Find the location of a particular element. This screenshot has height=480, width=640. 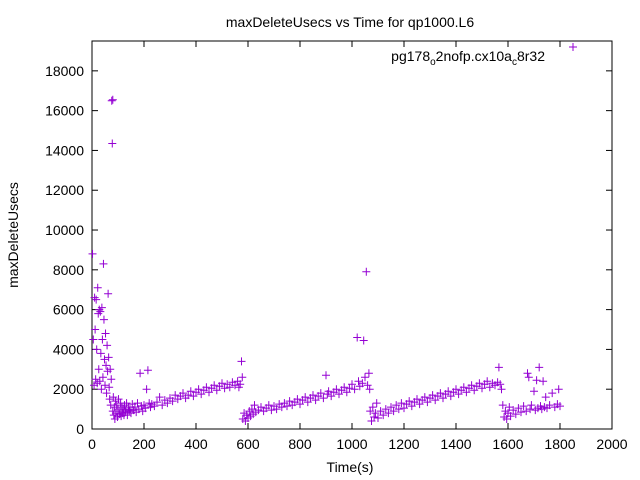

legend-marker is located at coordinates (573, 46).